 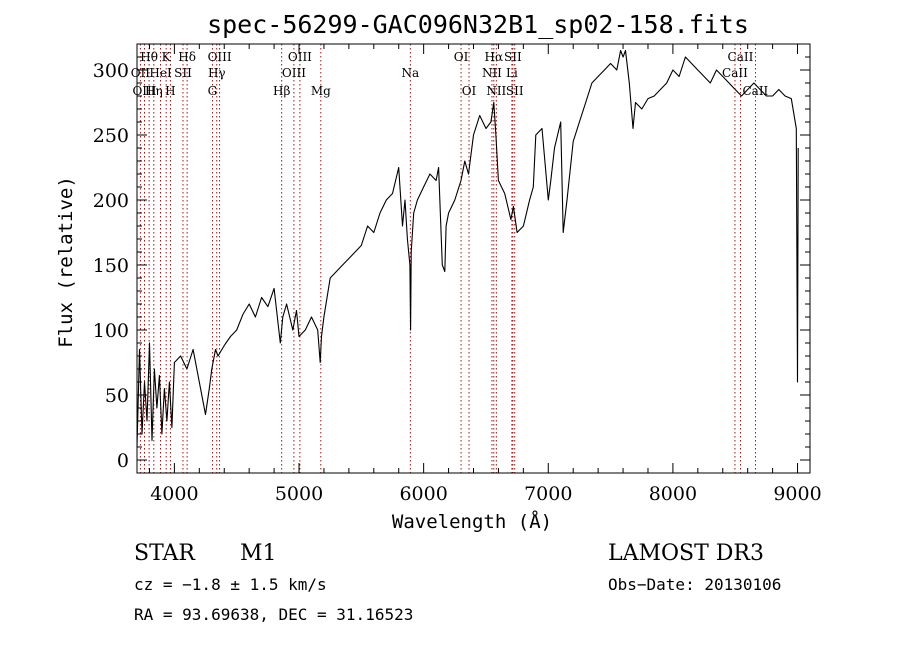 What do you see at coordinates (144, 91) in the screenshot?
I see `line-label-2: OIII` at bounding box center [144, 91].